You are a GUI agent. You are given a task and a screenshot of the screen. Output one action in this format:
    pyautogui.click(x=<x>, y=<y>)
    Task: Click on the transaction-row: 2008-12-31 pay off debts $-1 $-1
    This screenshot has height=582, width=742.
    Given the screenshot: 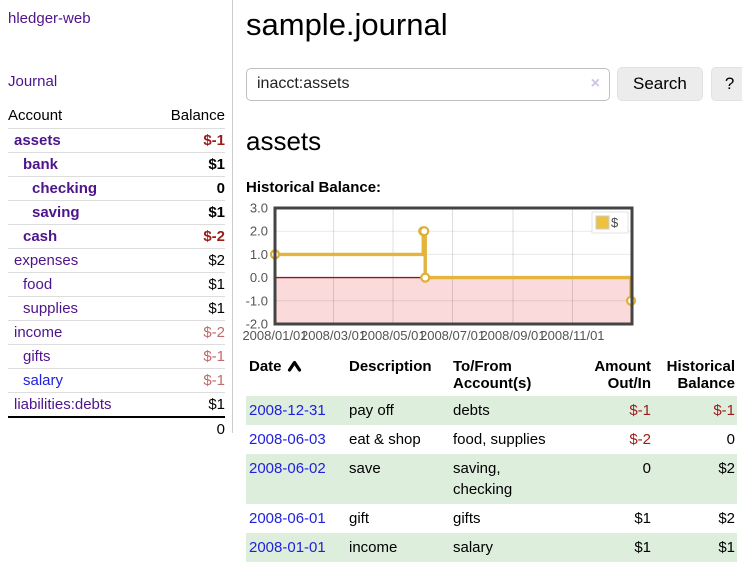 What is the action you would take?
    pyautogui.click(x=491, y=410)
    